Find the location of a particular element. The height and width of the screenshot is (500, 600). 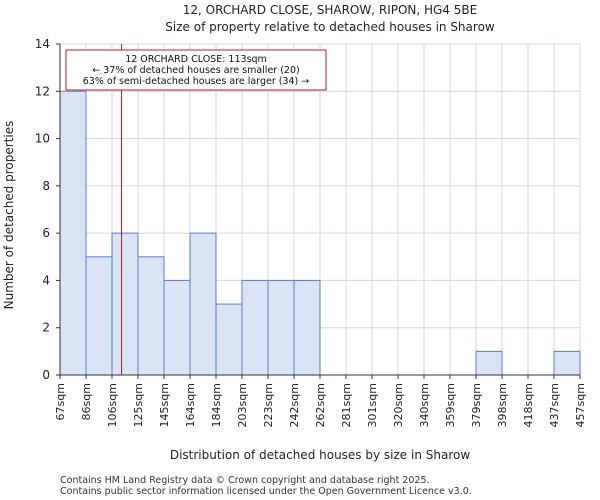

x-tick-label: 379sqm is located at coordinates (476, 405).